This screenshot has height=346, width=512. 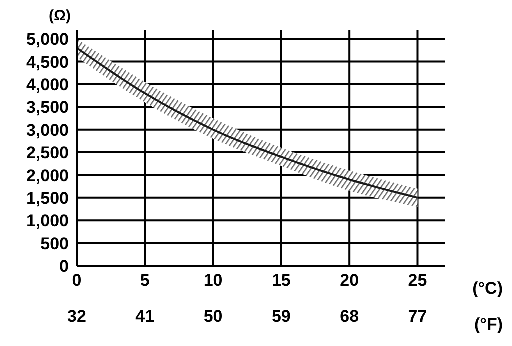 I want to click on x2-tick-label: 32, so click(x=77, y=316).